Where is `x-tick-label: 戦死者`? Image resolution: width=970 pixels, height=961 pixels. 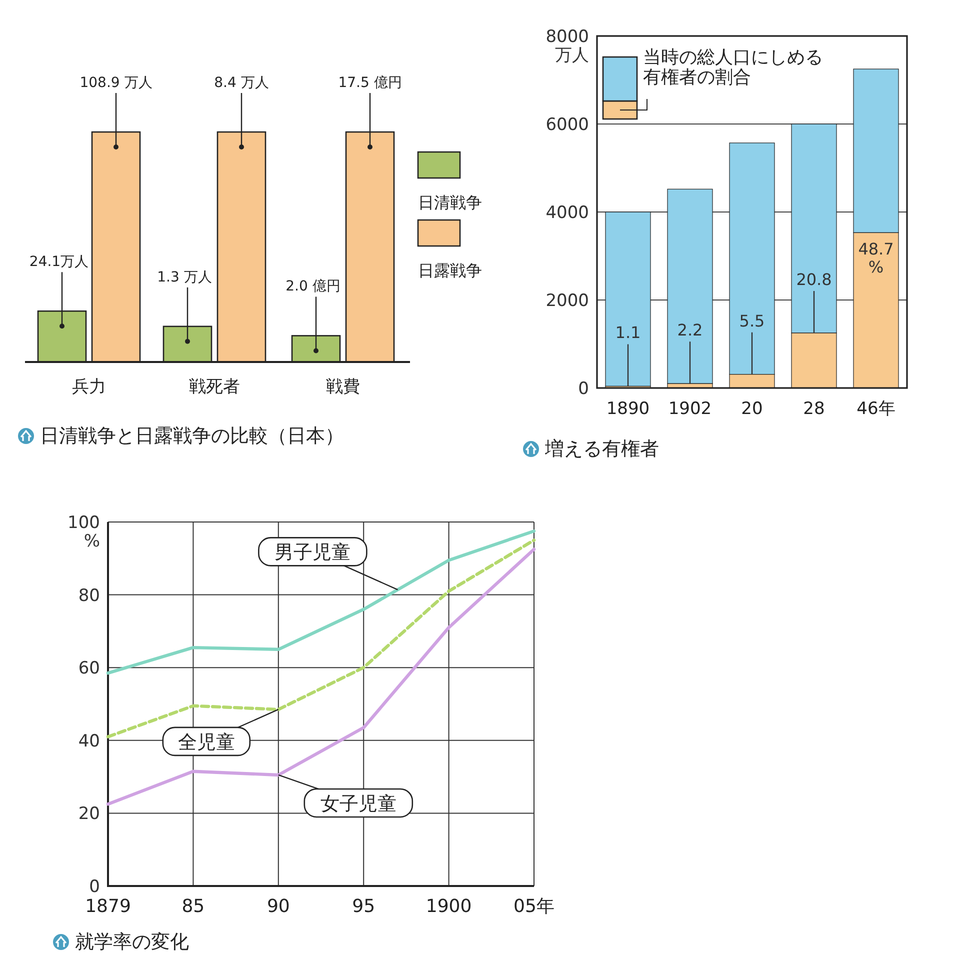 x-tick-label: 戦死者 is located at coordinates (214, 387).